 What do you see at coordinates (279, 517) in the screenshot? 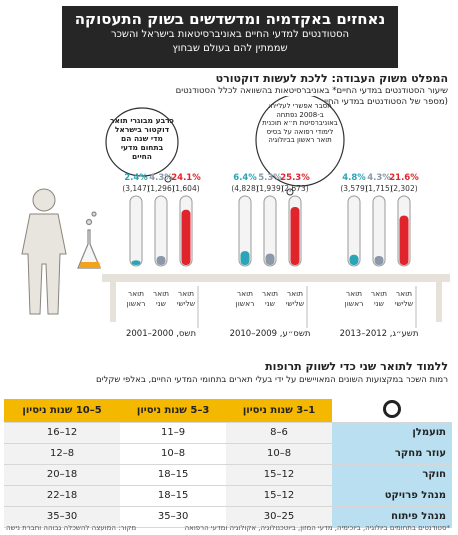
I see `salary-cell: 25–30` at bounding box center [279, 517].